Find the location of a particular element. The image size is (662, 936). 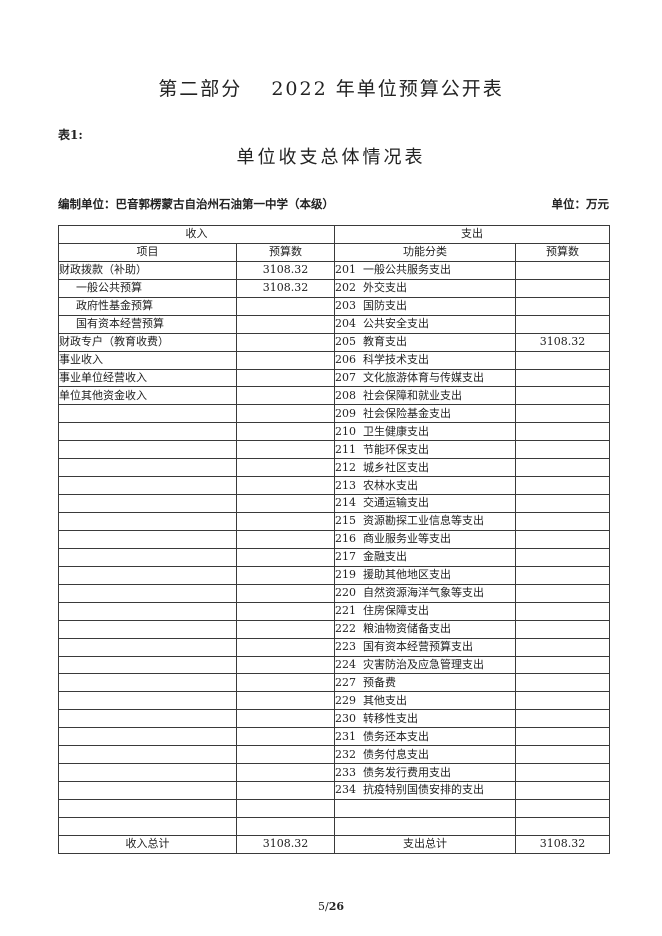

expense-item-cell: 205 教育支出 is located at coordinates (425, 342).